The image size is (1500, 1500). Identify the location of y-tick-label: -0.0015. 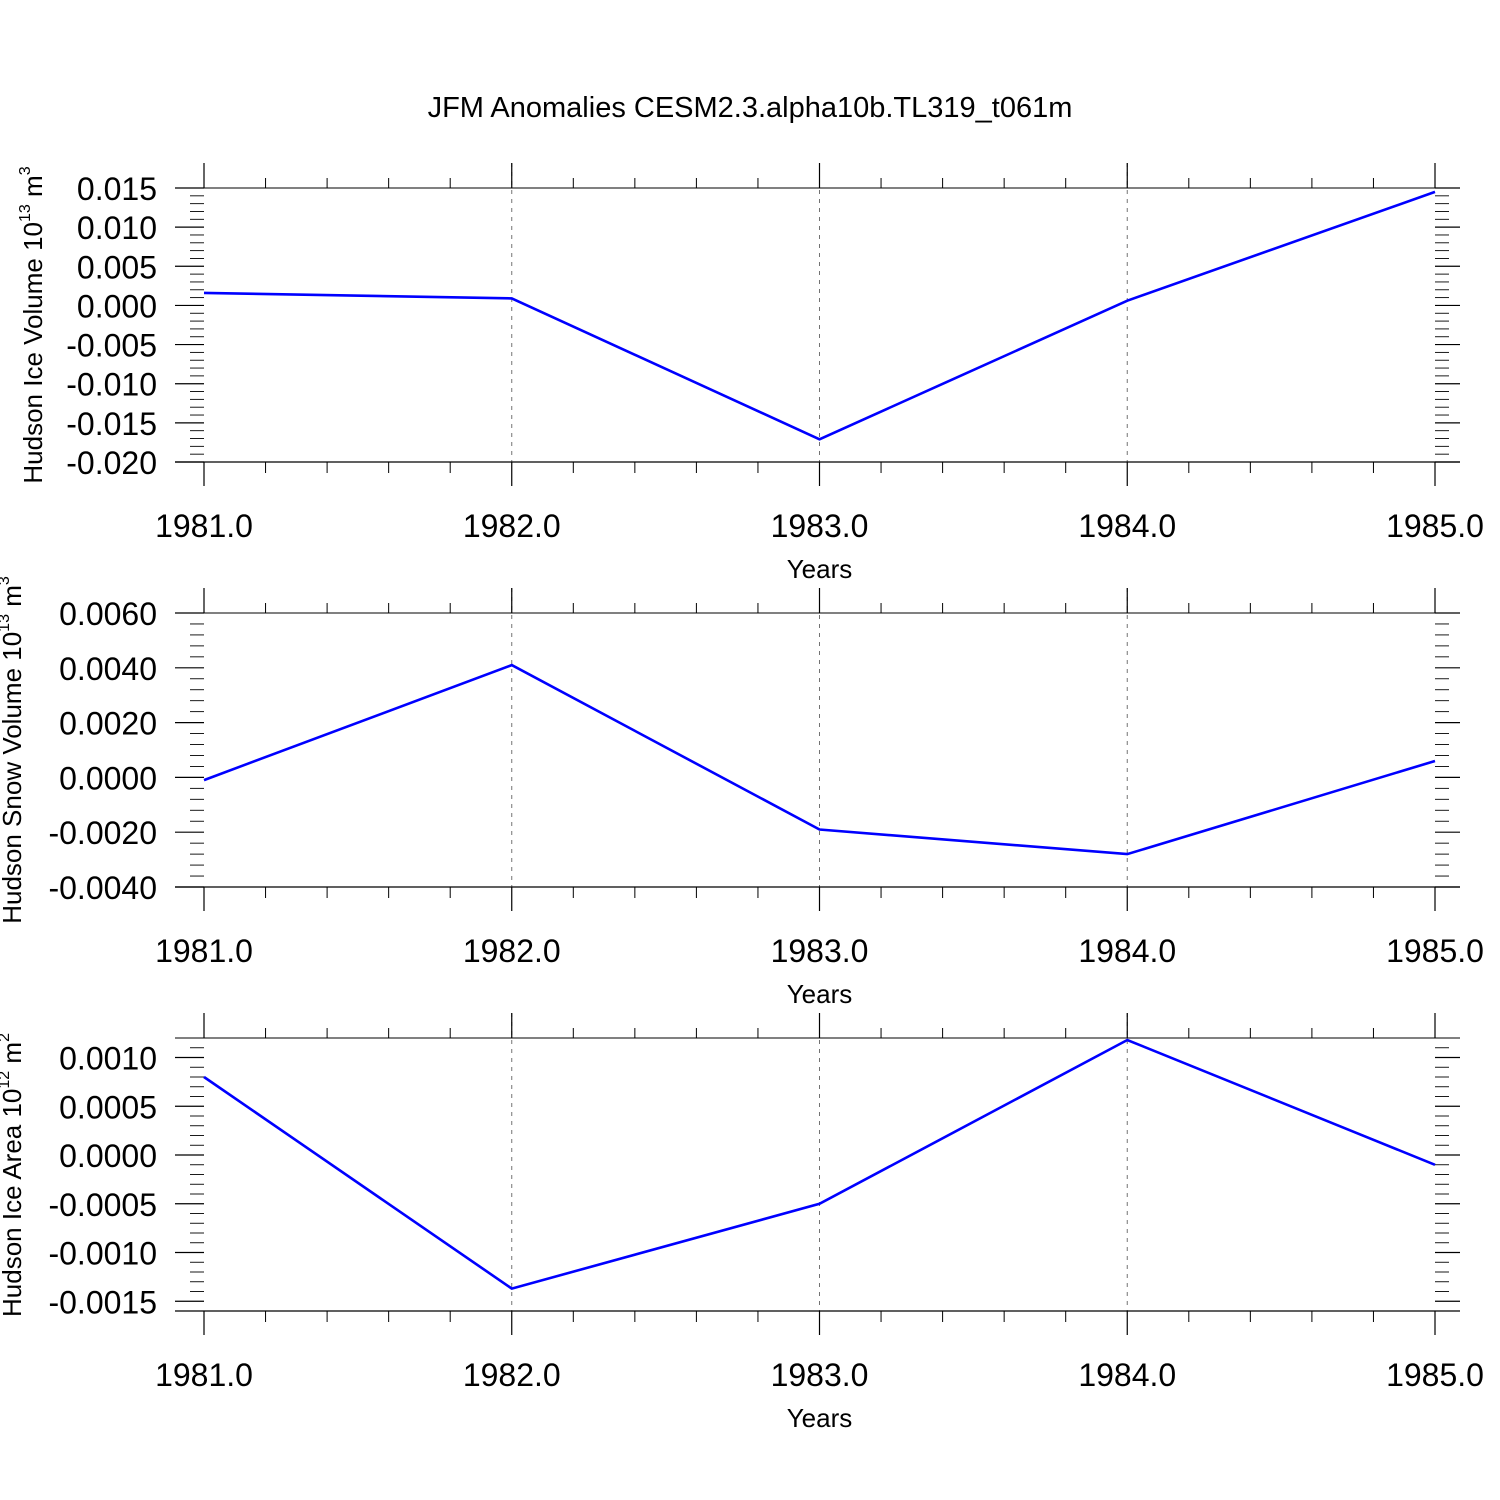
(102, 1302).